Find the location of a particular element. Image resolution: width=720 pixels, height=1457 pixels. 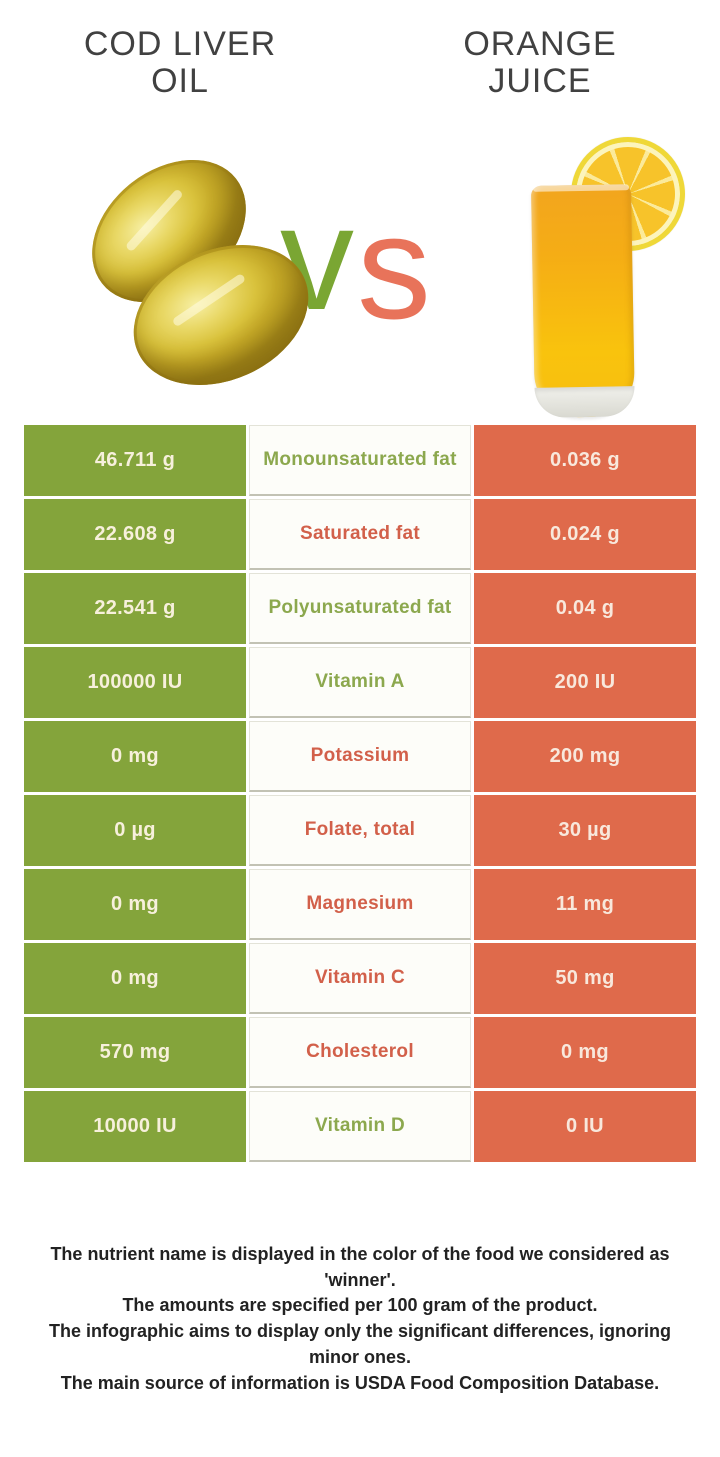

orange-juice-value-cell: 0.036 g is located at coordinates (585, 460).